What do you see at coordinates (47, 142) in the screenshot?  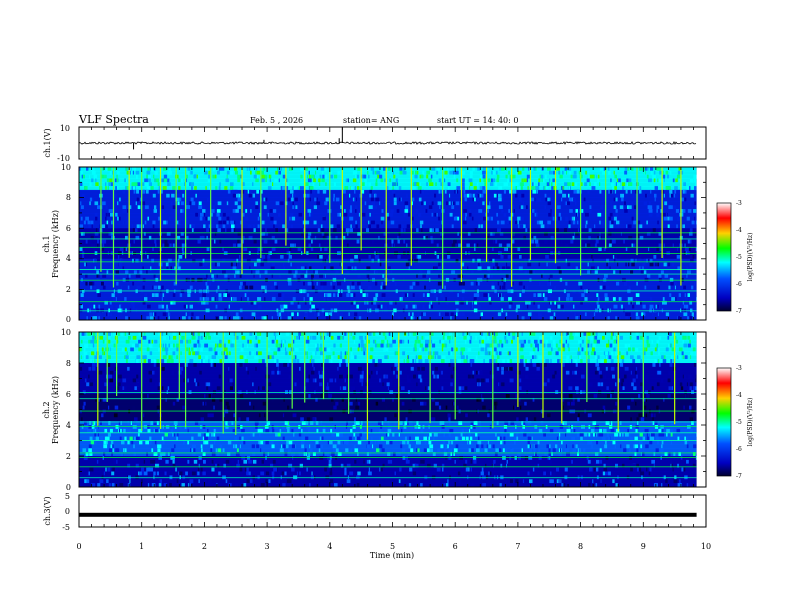 I see `ch1-wave-ylabel: ch.1(V)` at bounding box center [47, 142].